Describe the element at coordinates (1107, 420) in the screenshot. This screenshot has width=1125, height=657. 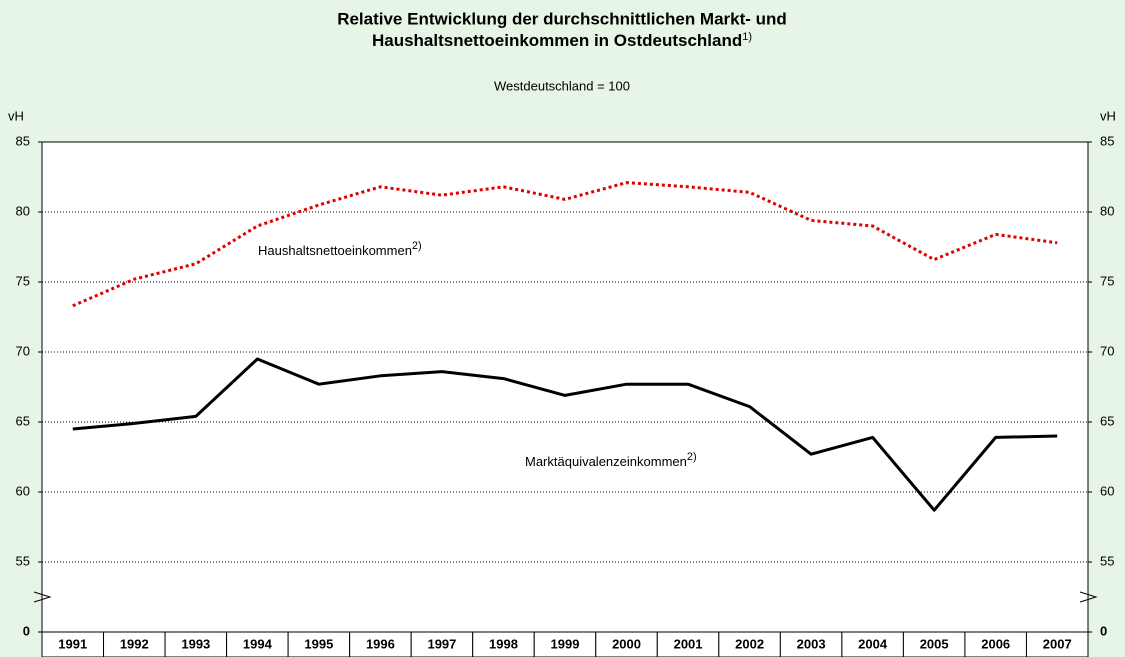
I see `y2-tick-label: 65` at that location.